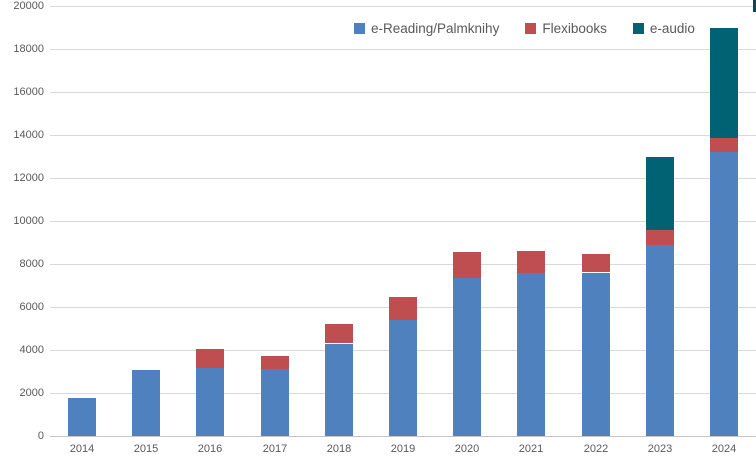  I want to click on legend-item: Flexibooks, so click(566, 28).